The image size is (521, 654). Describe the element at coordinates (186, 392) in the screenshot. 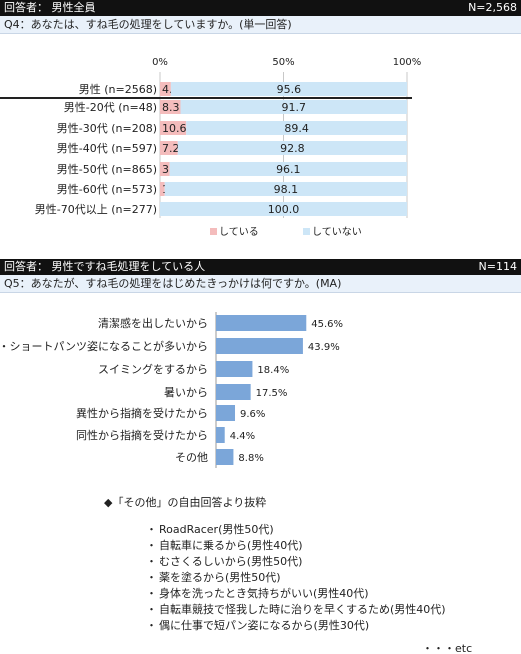

I see `category-label: 暑いから` at that location.